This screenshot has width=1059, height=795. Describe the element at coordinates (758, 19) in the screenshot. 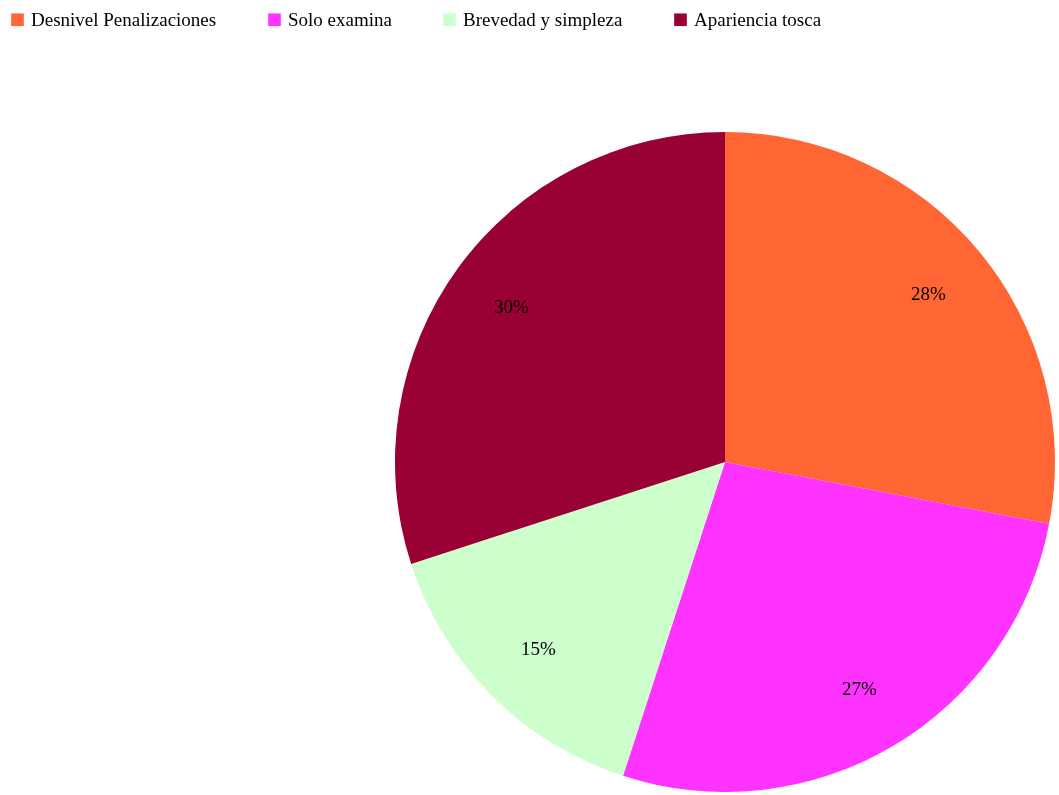

I see `legend-label: Apariencia tosca` at that location.